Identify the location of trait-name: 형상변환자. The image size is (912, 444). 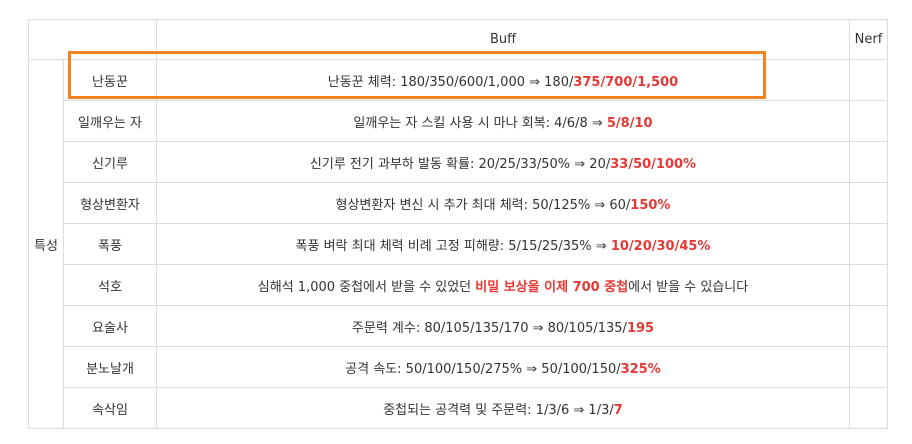
(110, 203).